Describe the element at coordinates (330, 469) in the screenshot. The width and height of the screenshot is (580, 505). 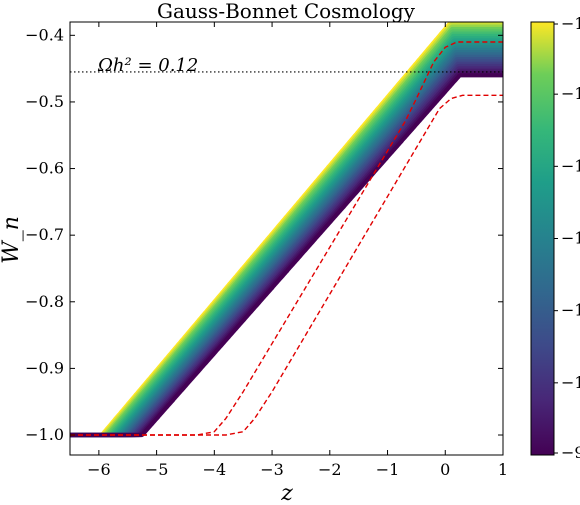
I see `x-tick-label: −2` at that location.